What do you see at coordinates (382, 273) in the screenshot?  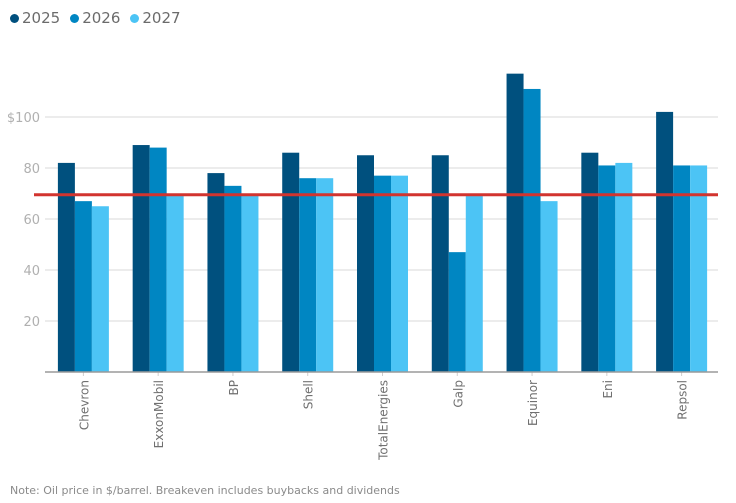 I see `bar-totalenergies-2026` at bounding box center [382, 273].